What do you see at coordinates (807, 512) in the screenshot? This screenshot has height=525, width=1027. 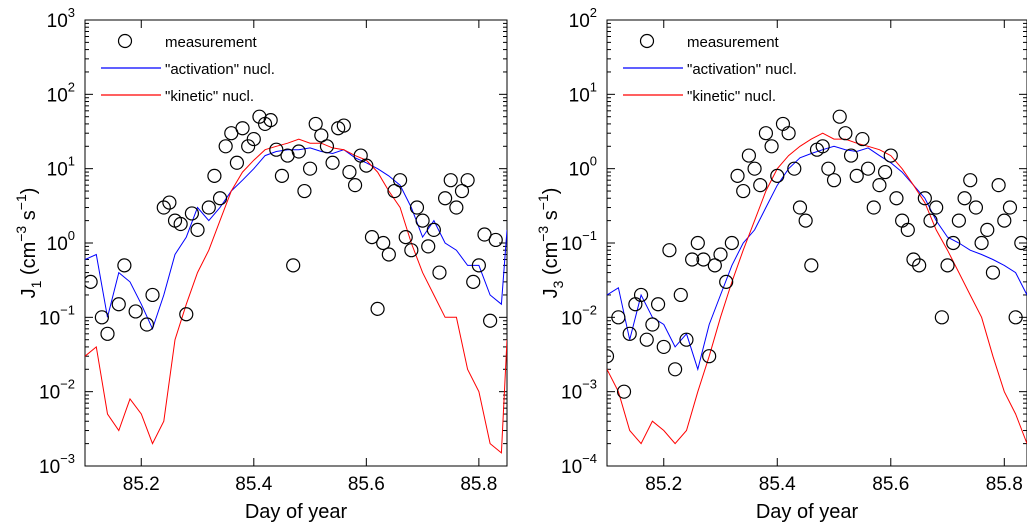 I see `x-axis-label: Day of year` at bounding box center [807, 512].